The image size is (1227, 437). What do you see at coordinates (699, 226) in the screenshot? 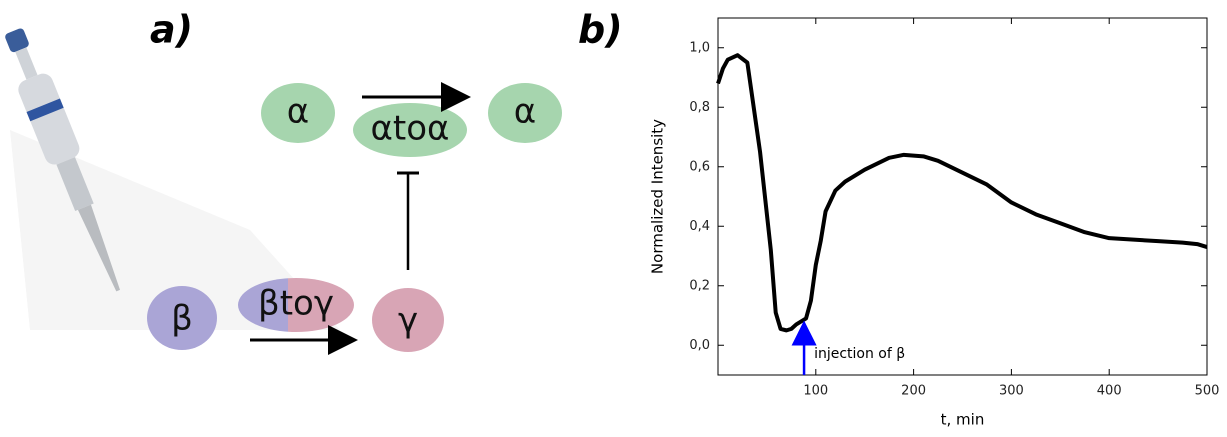
I see `y-tick-label: 0,4` at bounding box center [699, 226].